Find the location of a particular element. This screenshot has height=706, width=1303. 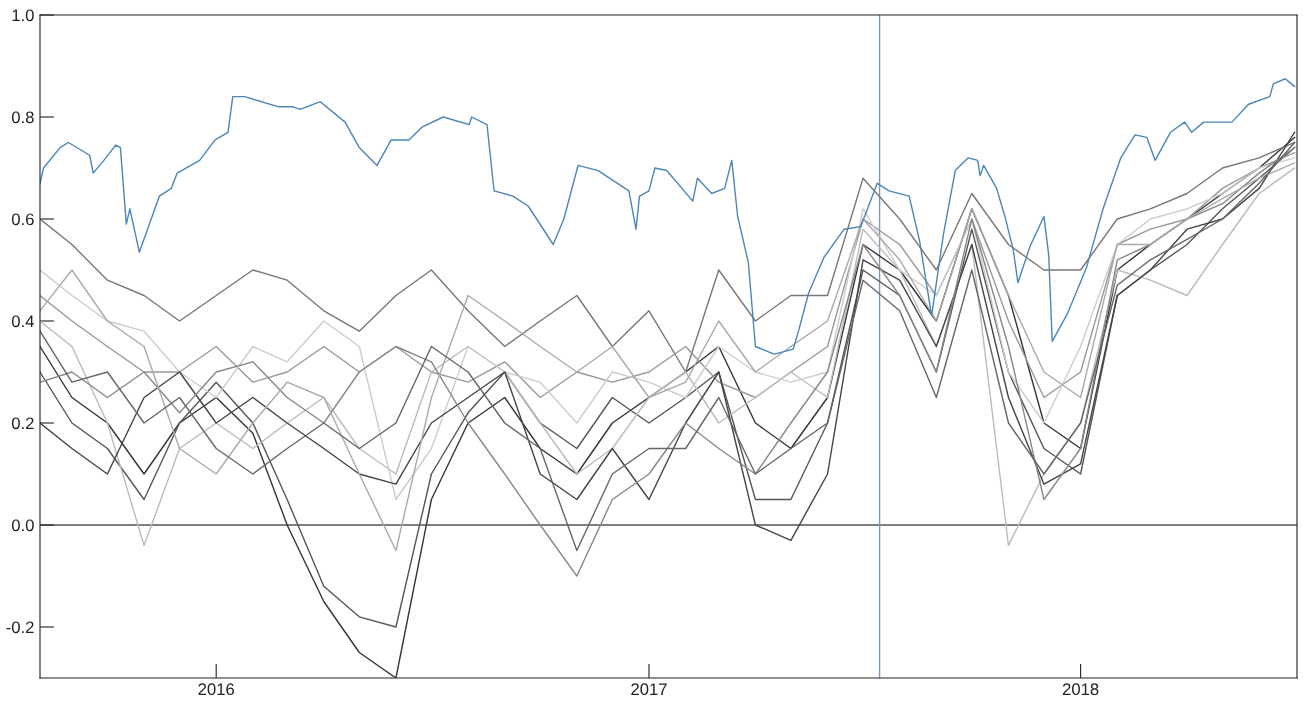

y-tick-label: 1.0 is located at coordinates (23, 15).